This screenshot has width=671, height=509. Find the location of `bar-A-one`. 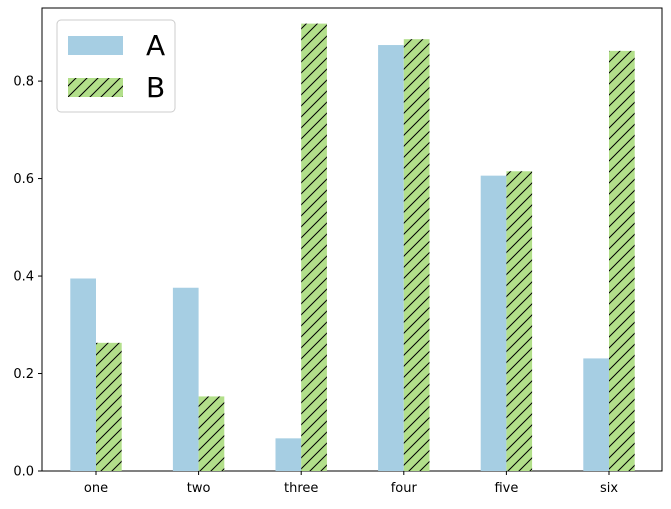

bar-A-one is located at coordinates (83, 374).